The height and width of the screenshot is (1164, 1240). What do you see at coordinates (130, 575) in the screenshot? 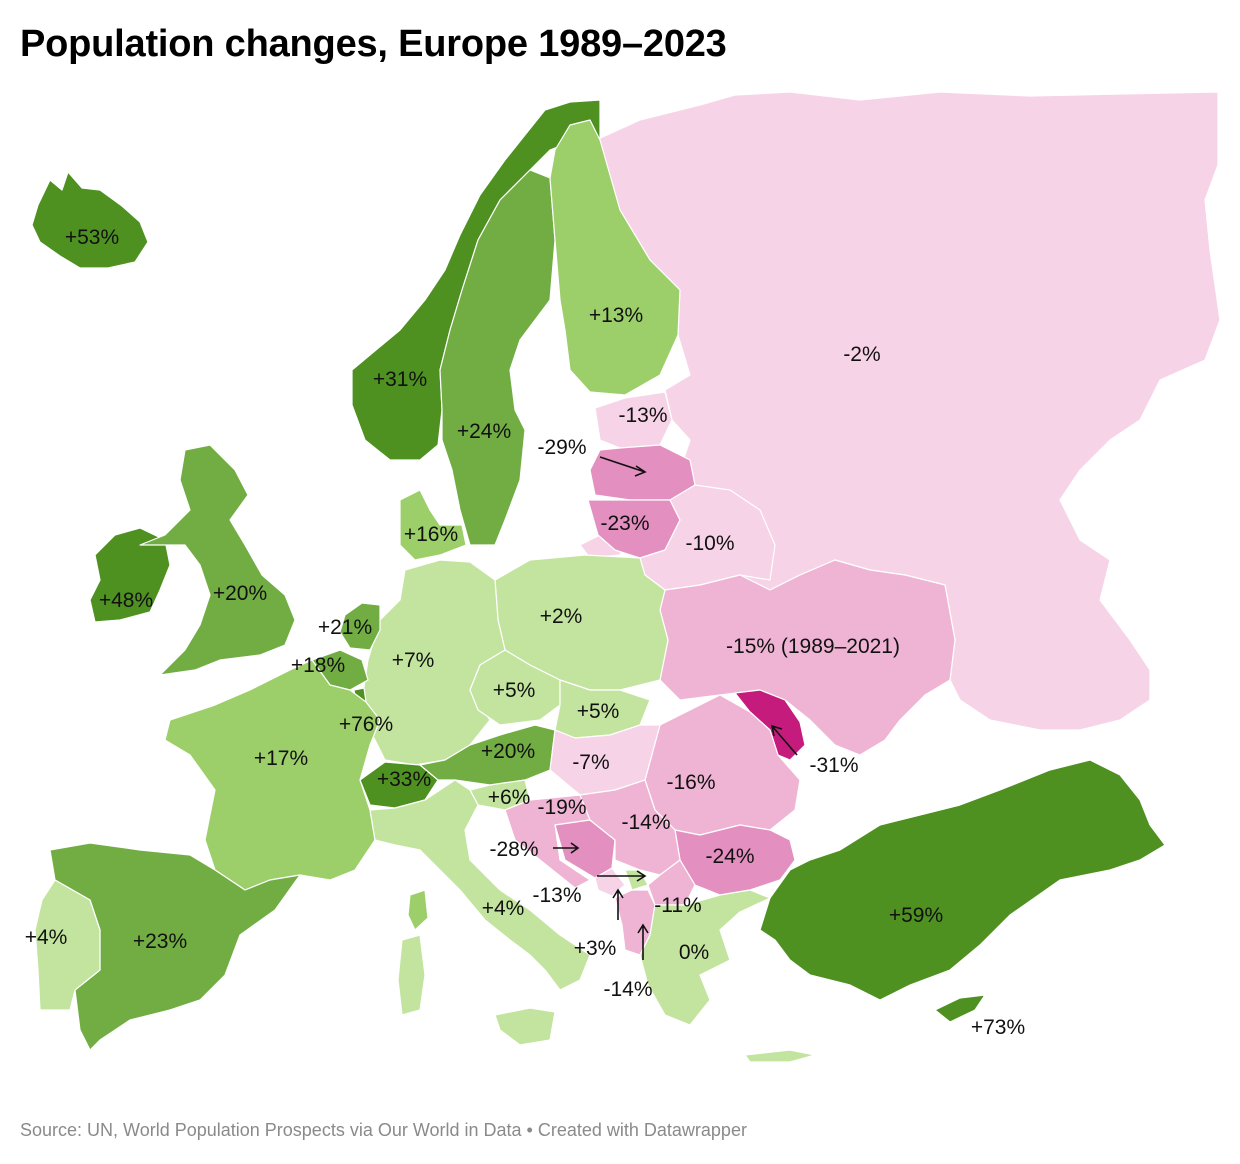
I see `region-ireland` at bounding box center [130, 575].